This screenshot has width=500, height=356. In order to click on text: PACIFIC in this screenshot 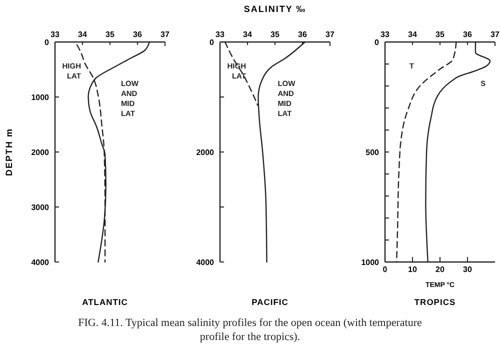, I will do `click(270, 302)`.